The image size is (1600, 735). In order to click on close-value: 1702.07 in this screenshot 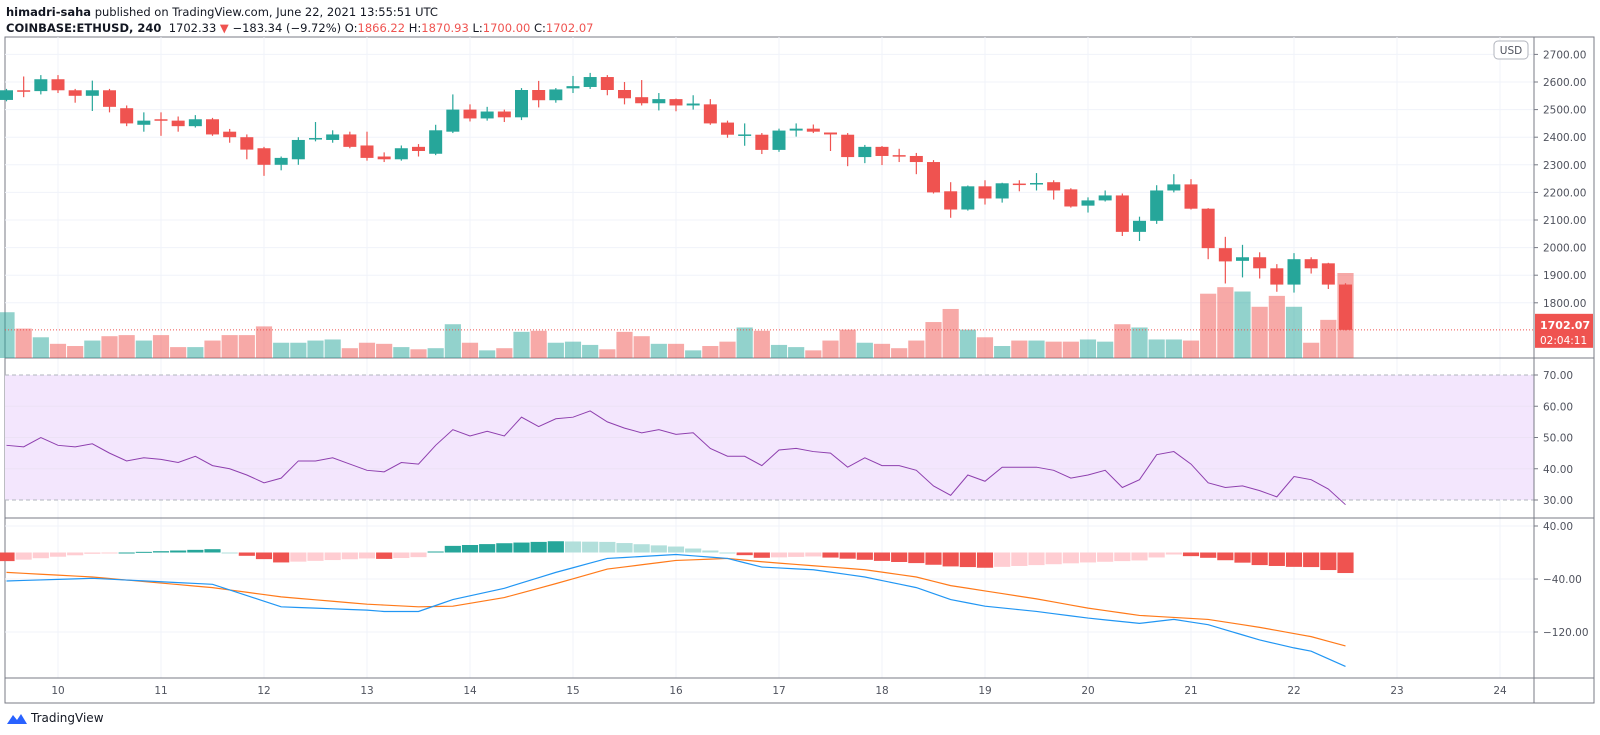, I will do `click(569, 28)`.